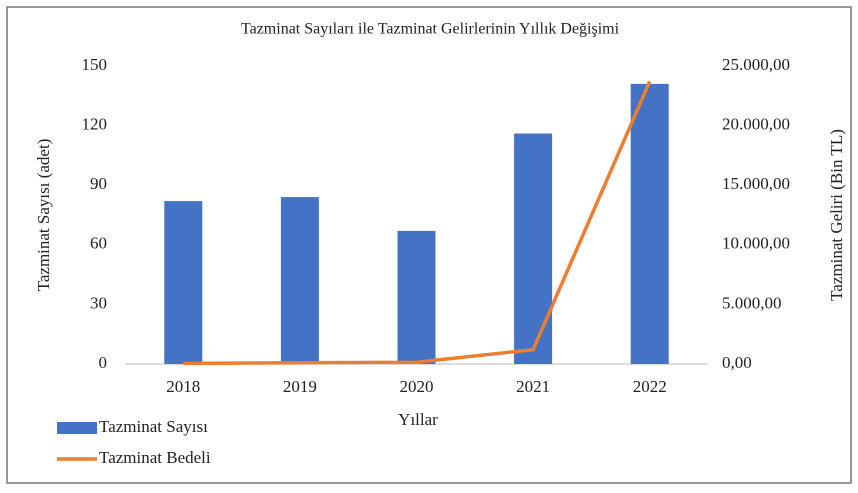 The width and height of the screenshot is (858, 493). I want to click on y-tick-label: 60, so click(98, 243).